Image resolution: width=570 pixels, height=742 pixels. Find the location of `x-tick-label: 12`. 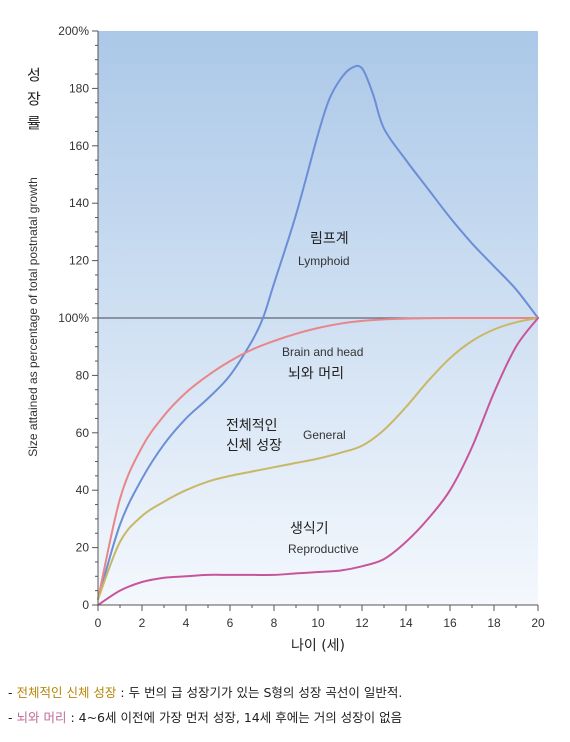

x-tick-label: 12 is located at coordinates (362, 623).